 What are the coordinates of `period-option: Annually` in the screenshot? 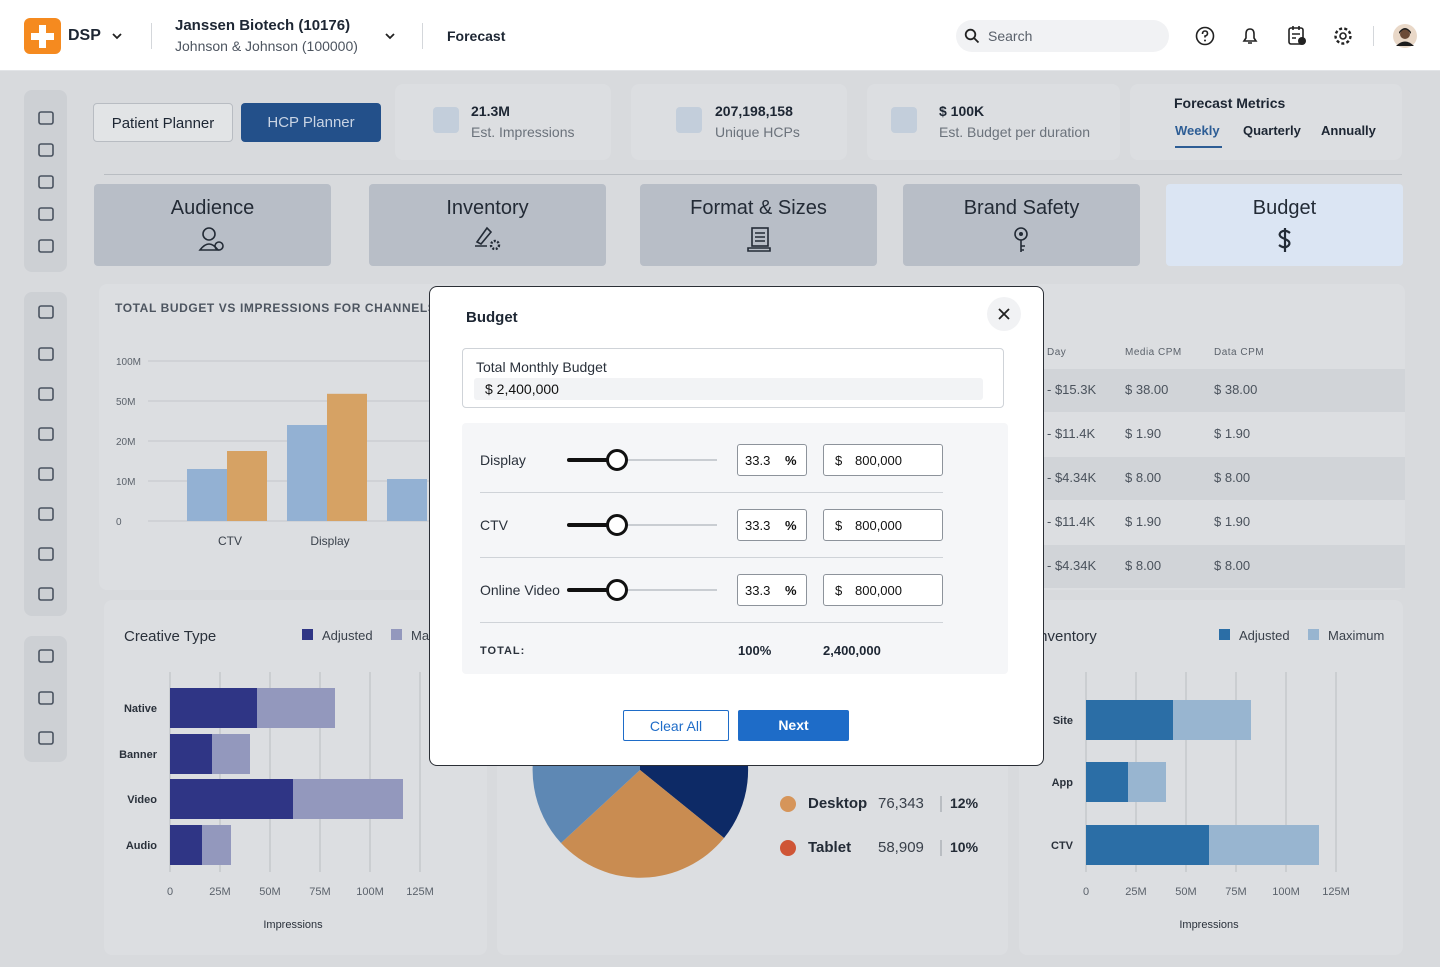 It's located at (1348, 130).